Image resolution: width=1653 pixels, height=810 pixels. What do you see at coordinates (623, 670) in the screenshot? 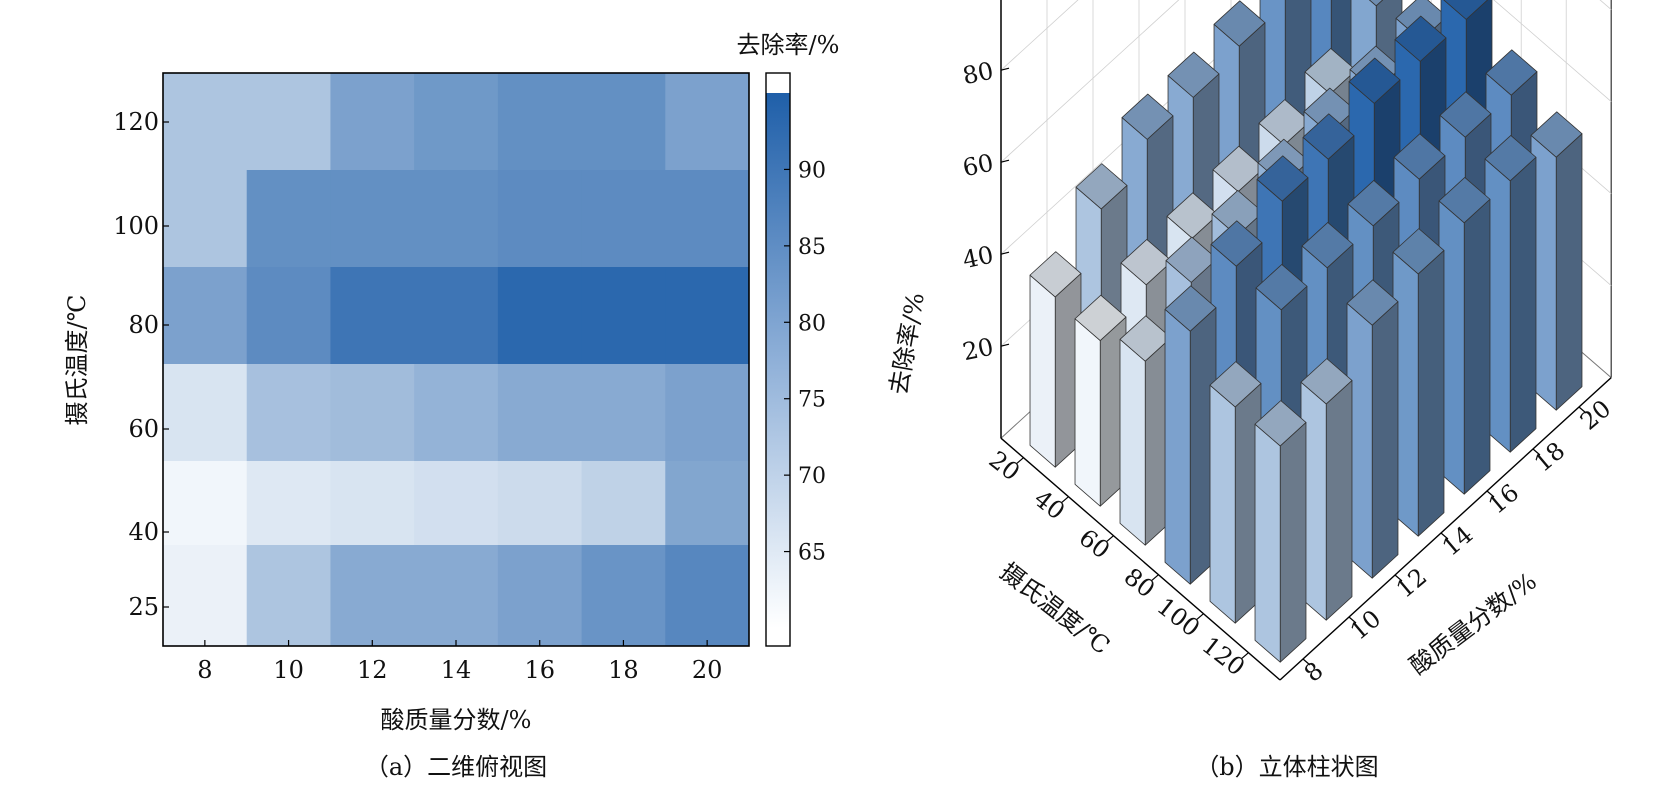
I see `heatmap-x-tick-label: 18` at bounding box center [623, 670].